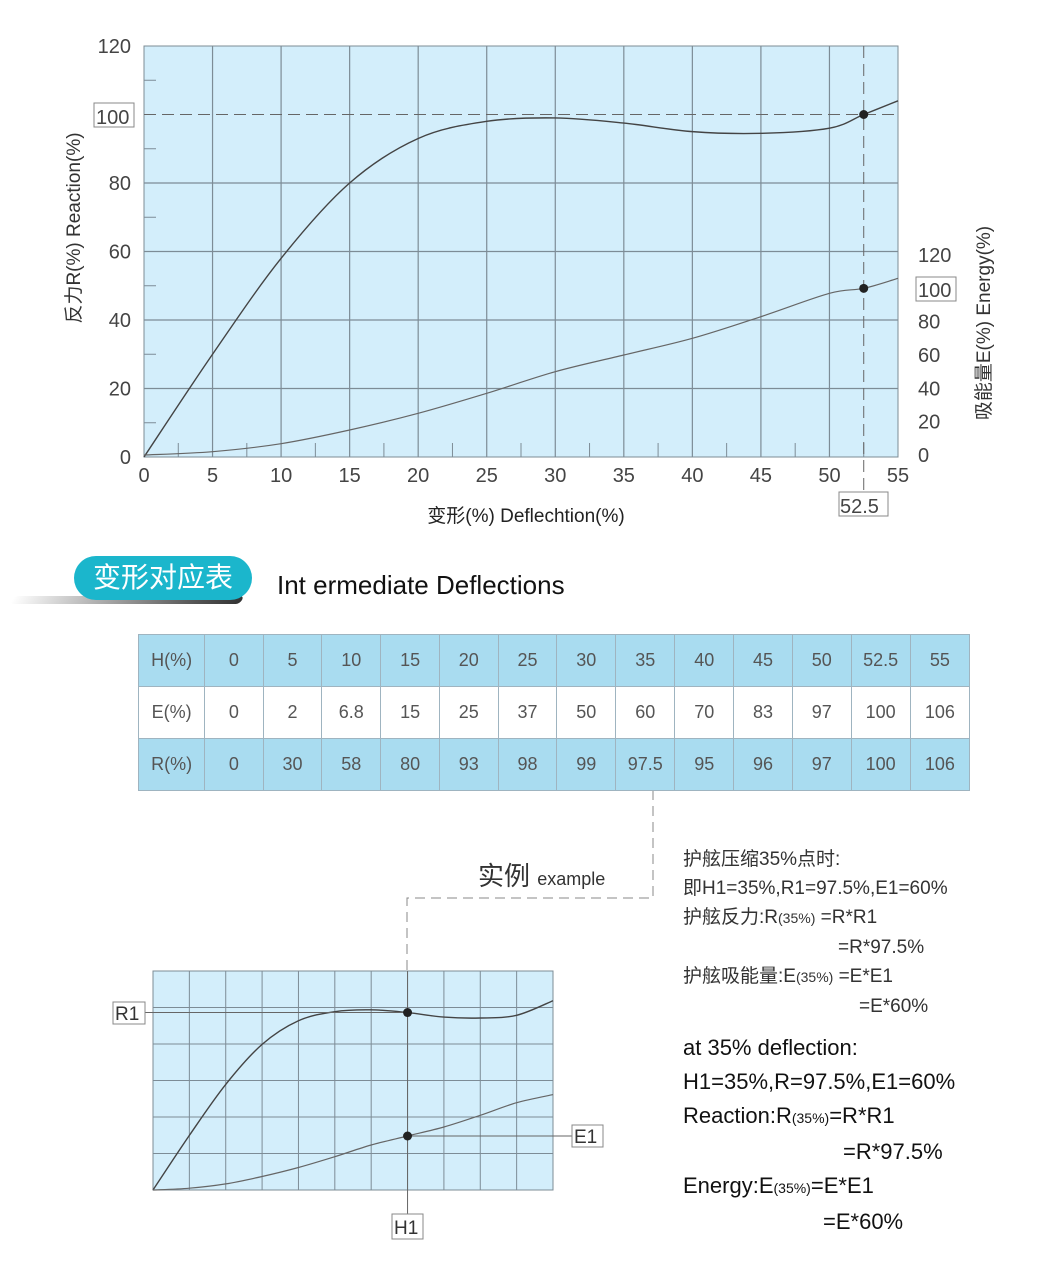 The width and height of the screenshot is (1039, 1263). I want to click on x-tick-label: 50, so click(829, 476).